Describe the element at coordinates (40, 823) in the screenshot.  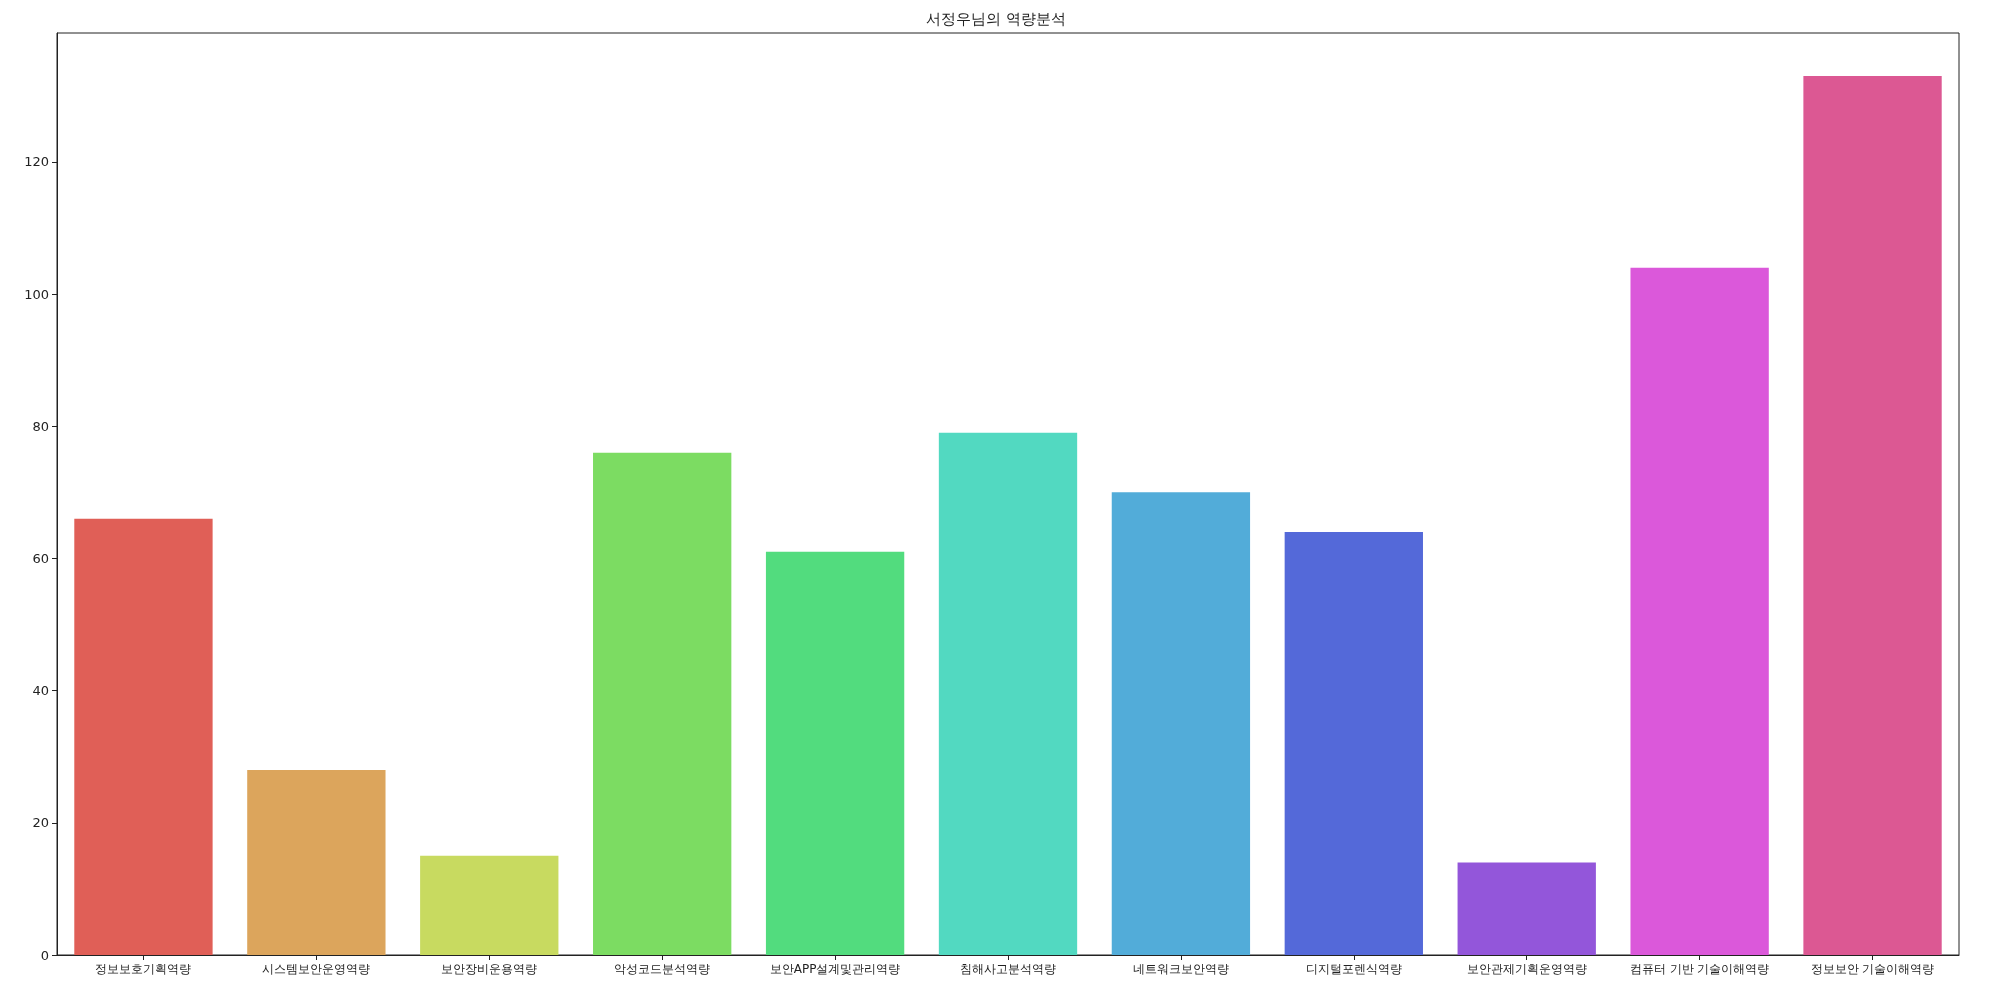
I see `y-tick-label: 20` at that location.